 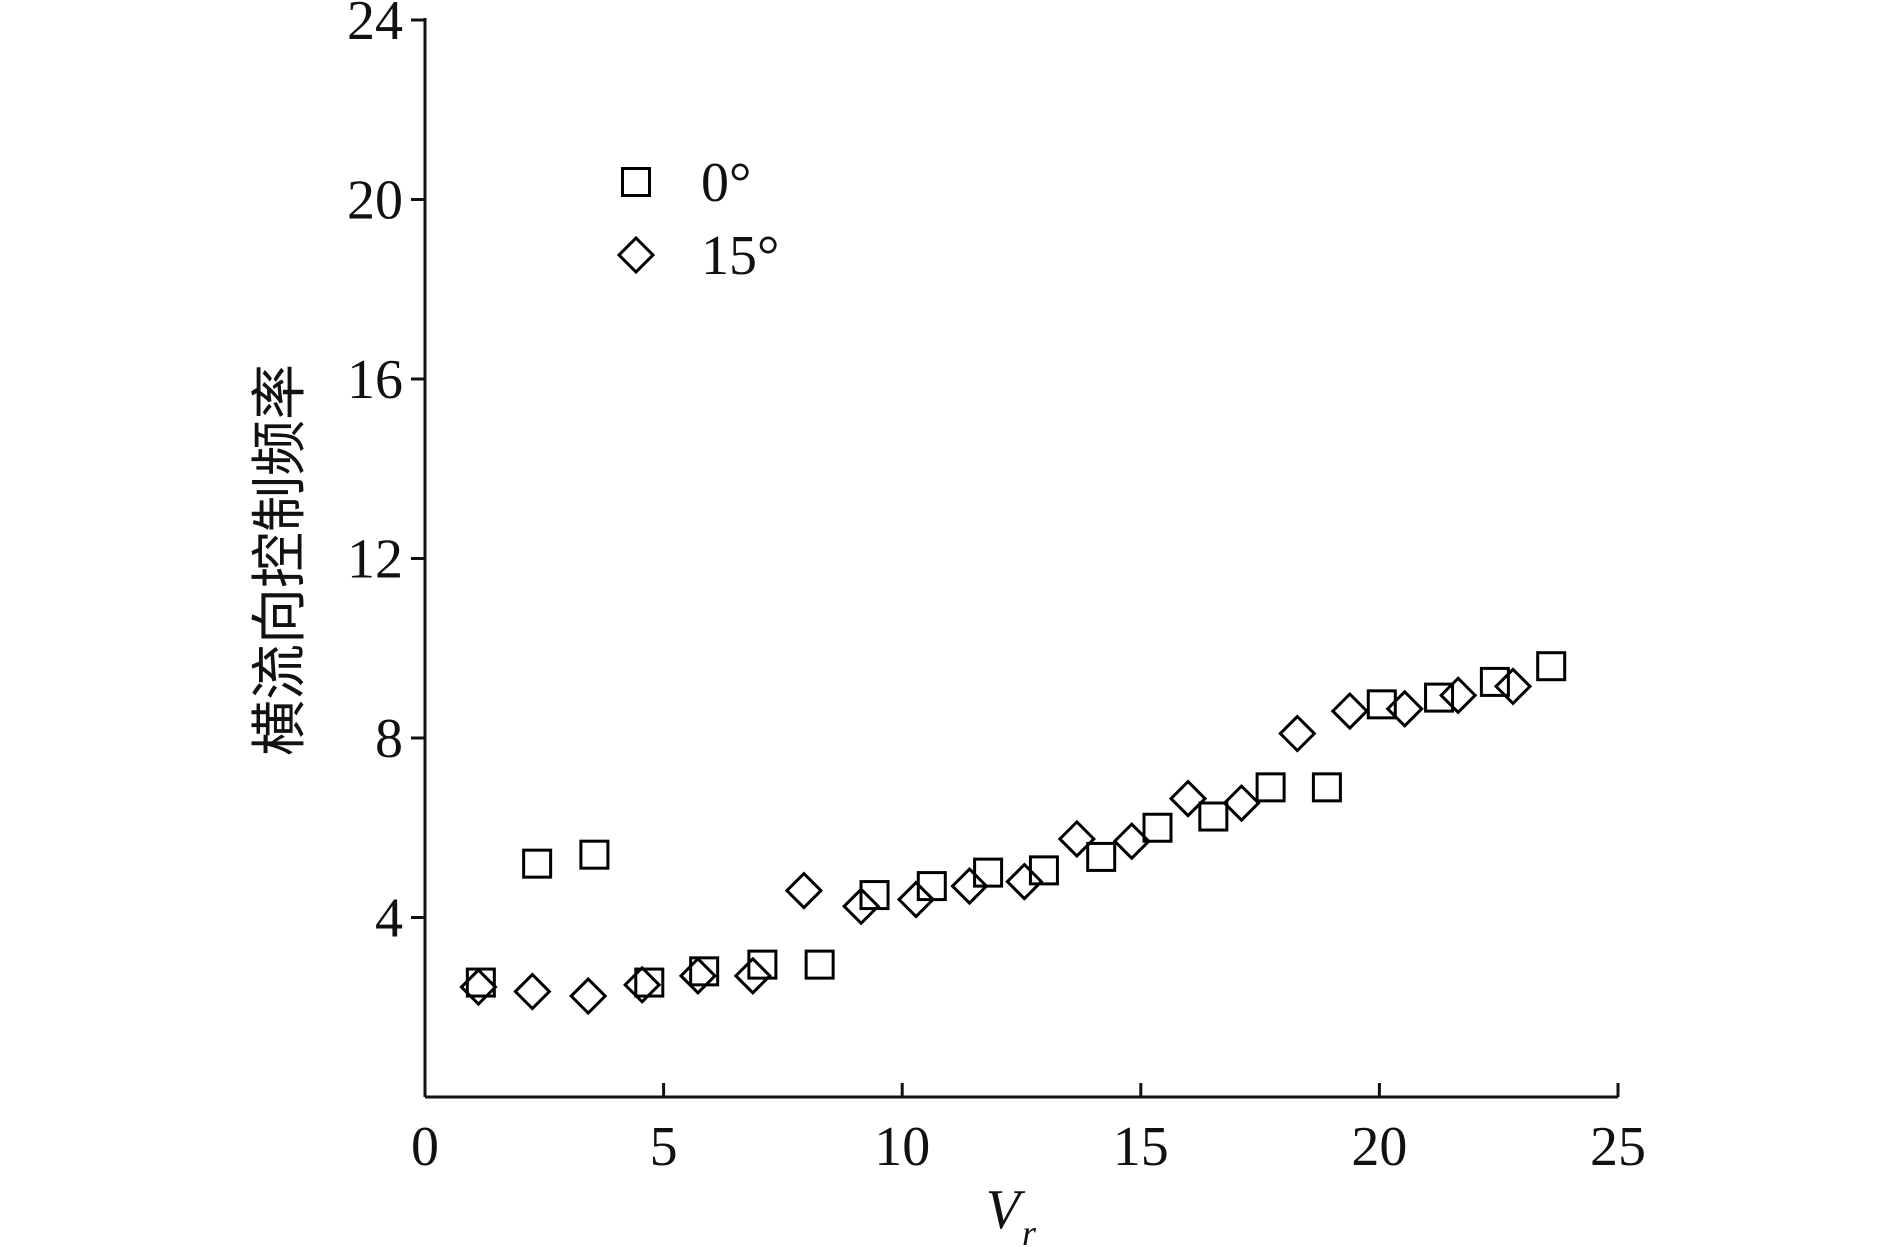 I want to click on y-tick-label: 8, so click(x=389, y=739).